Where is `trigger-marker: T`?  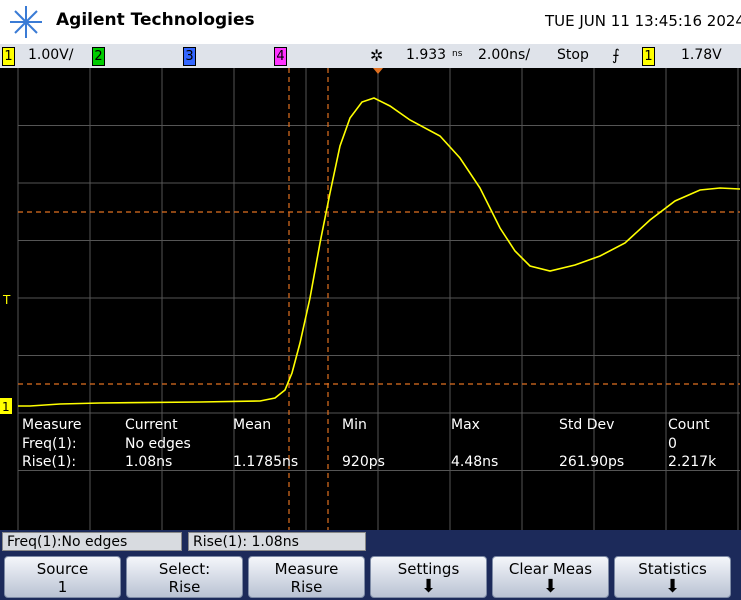 trigger-marker: T is located at coordinates (6, 300).